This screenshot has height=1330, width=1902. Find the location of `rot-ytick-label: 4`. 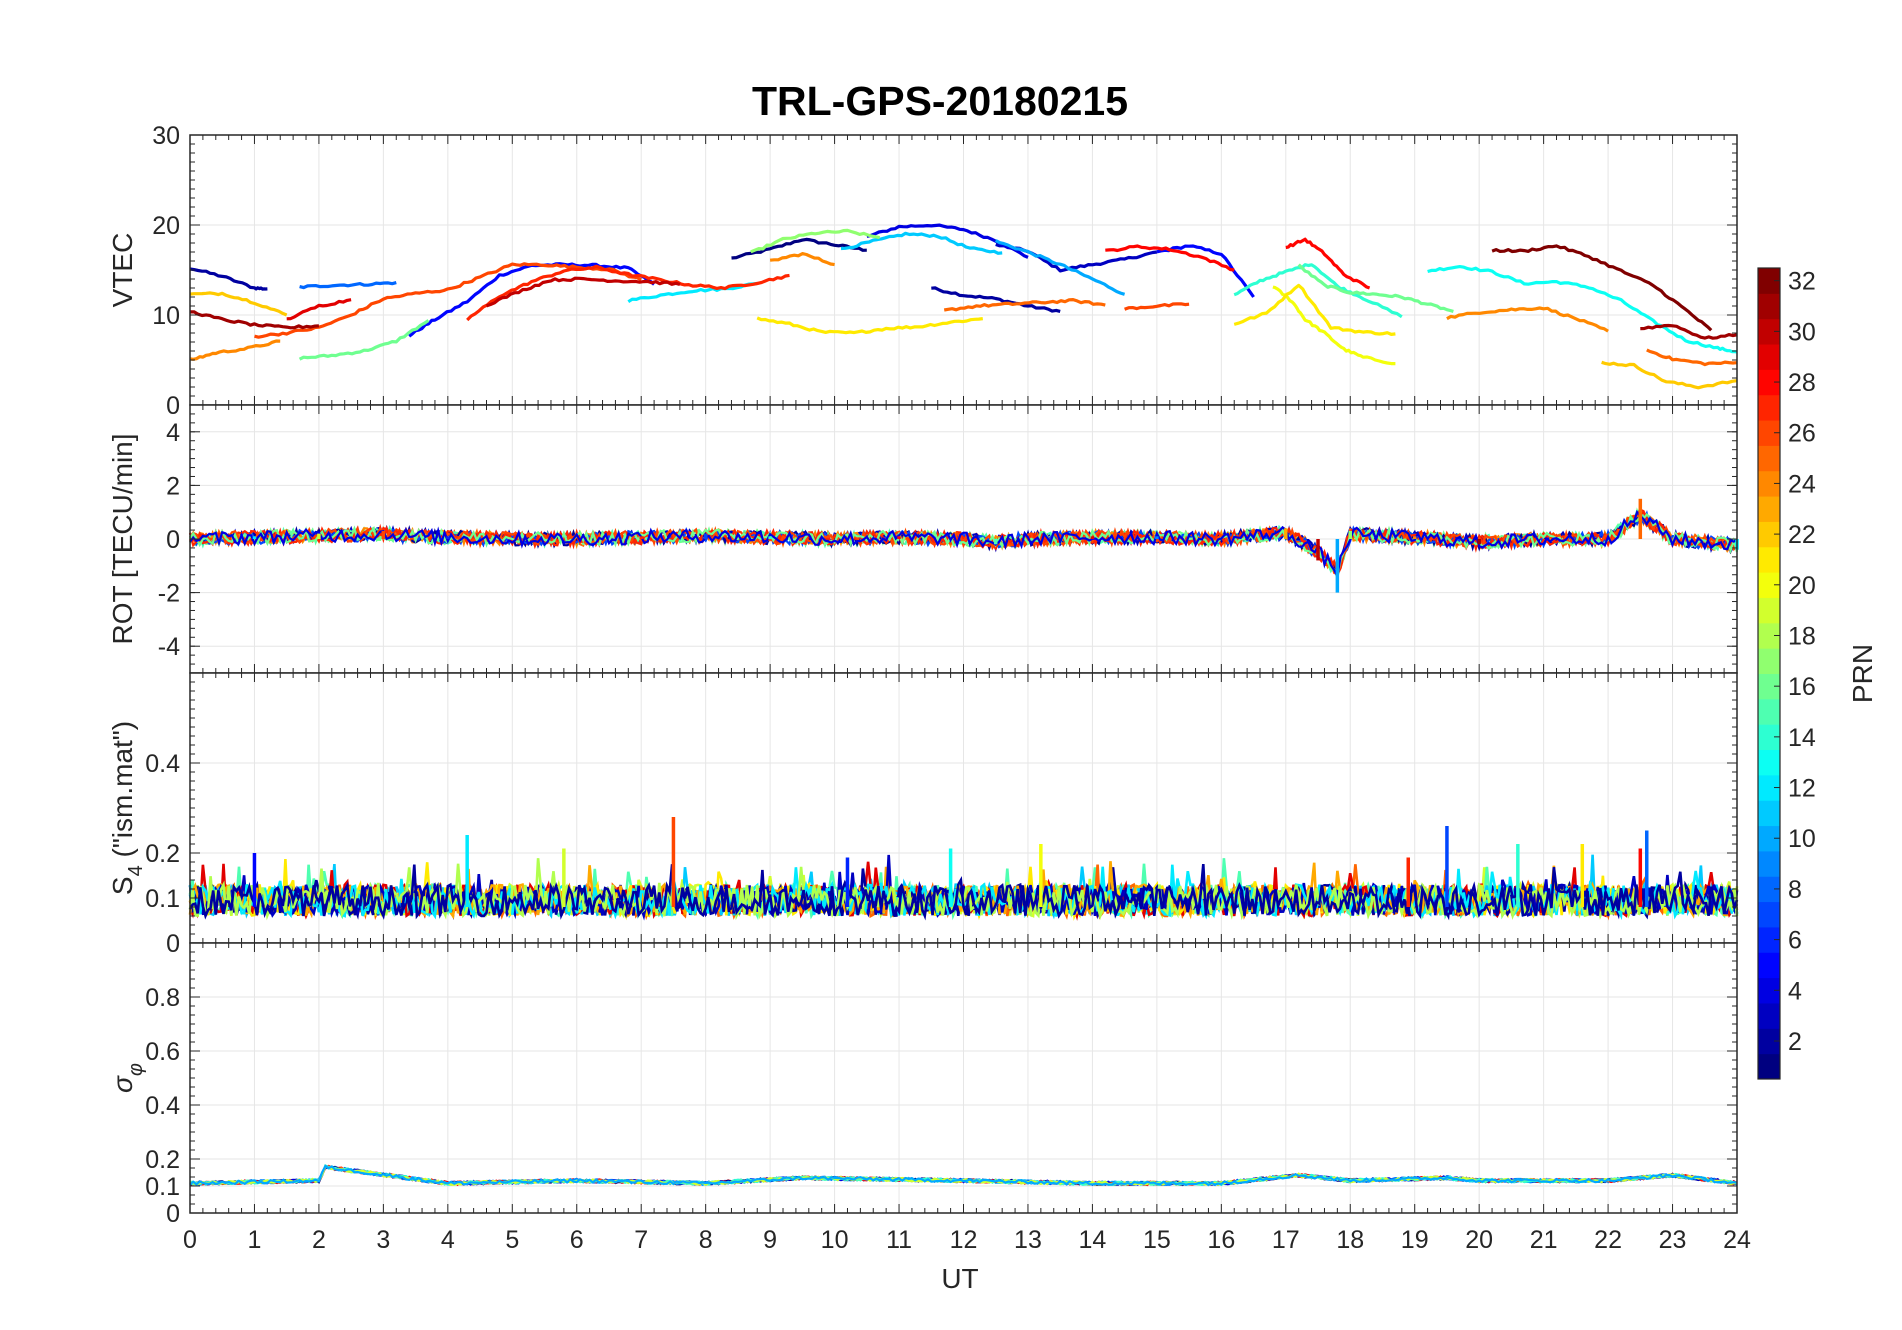

rot-ytick-label: 4 is located at coordinates (173, 433).